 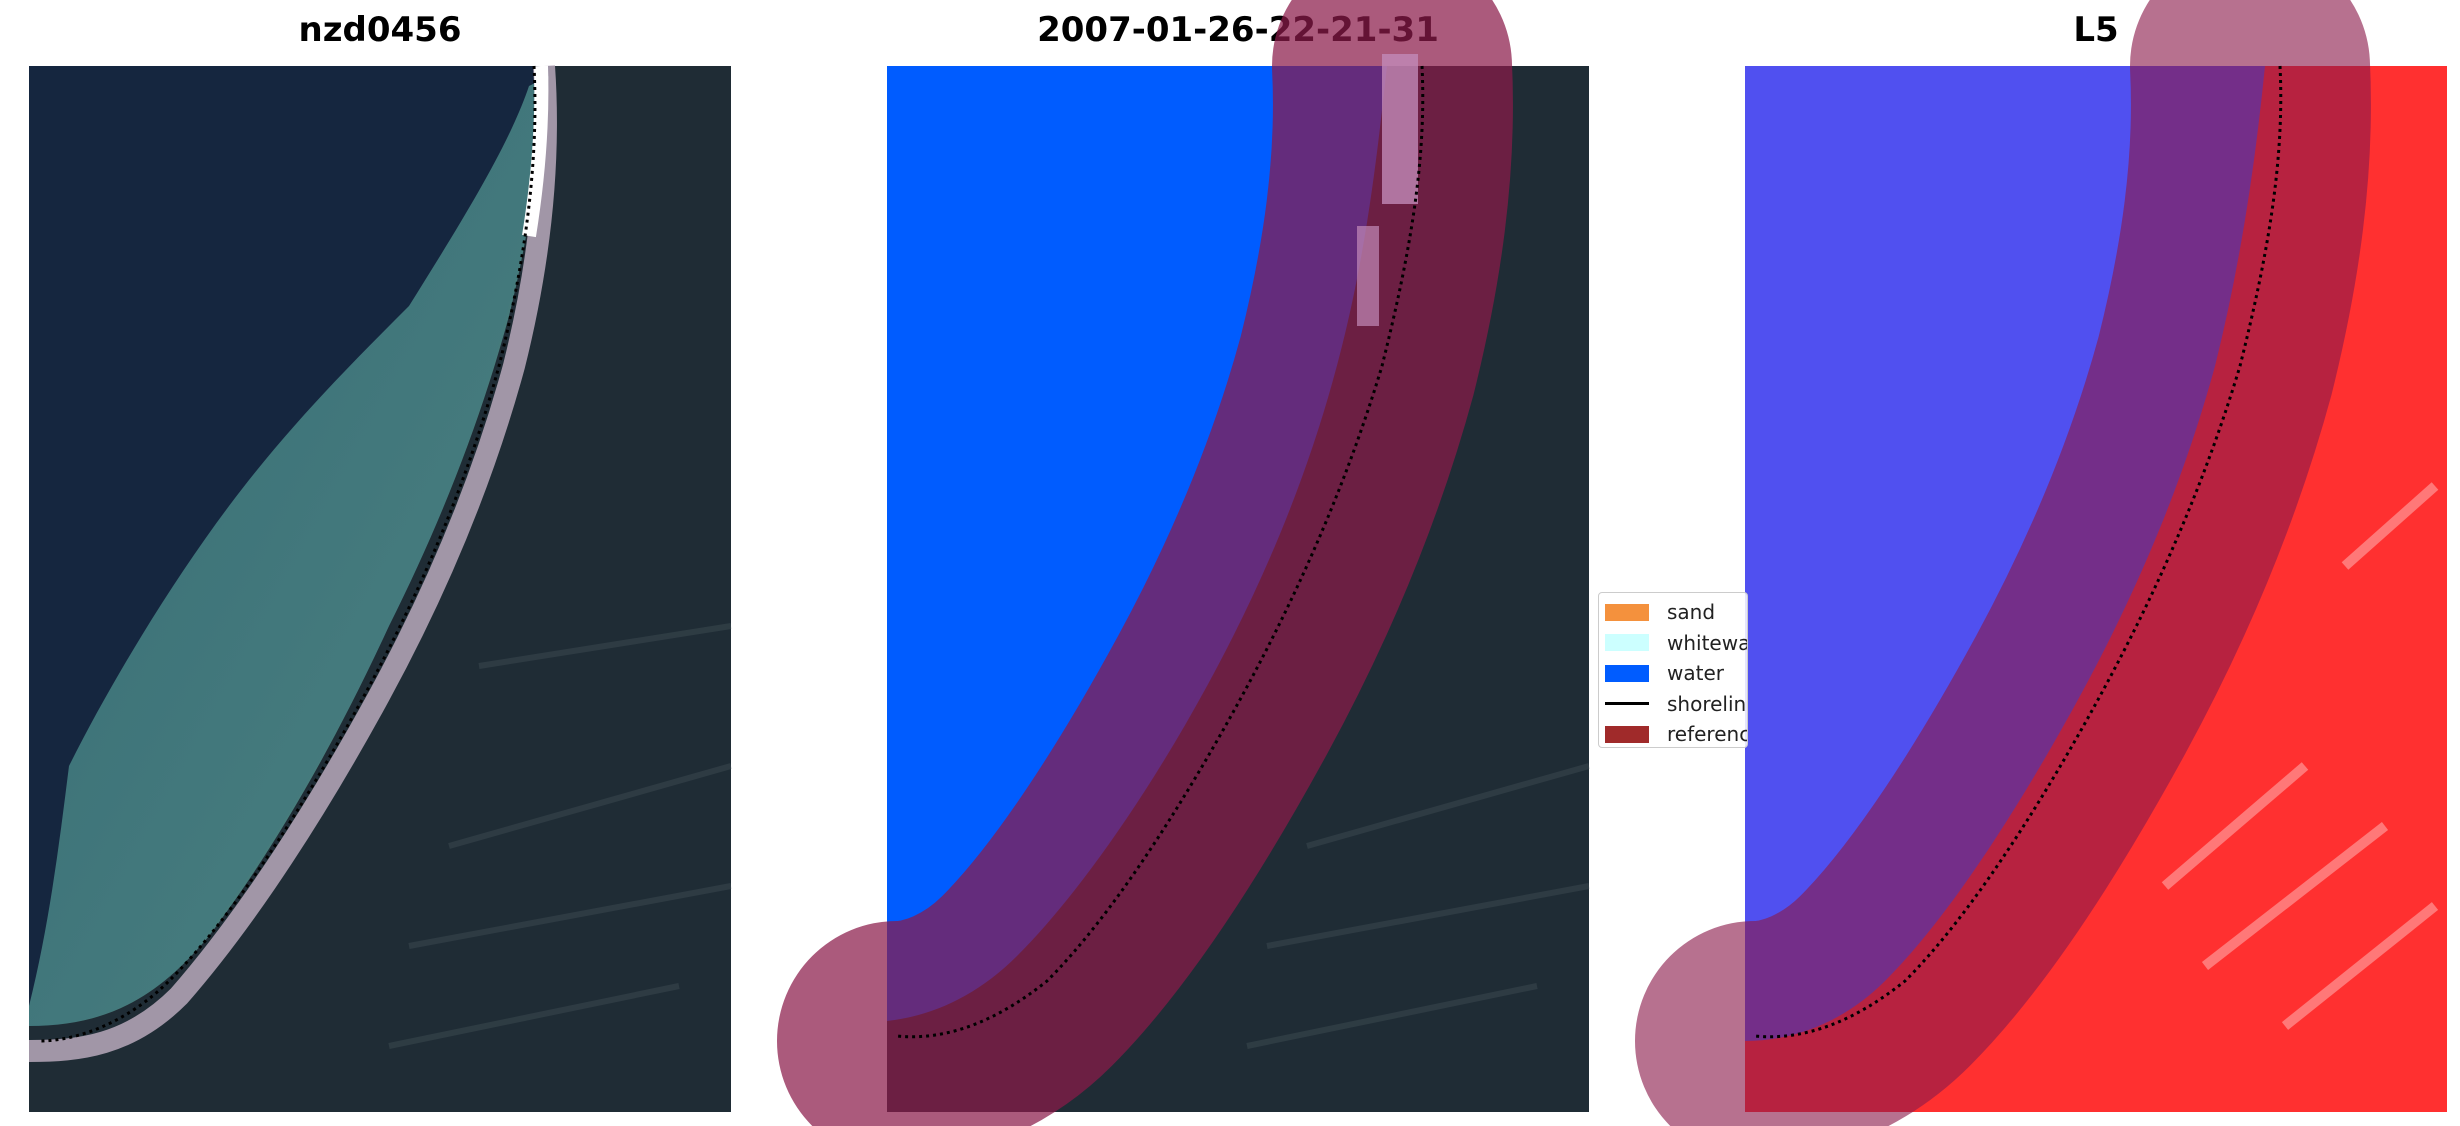 I want to click on legend-label-water: water, so click(x=1695, y=673).